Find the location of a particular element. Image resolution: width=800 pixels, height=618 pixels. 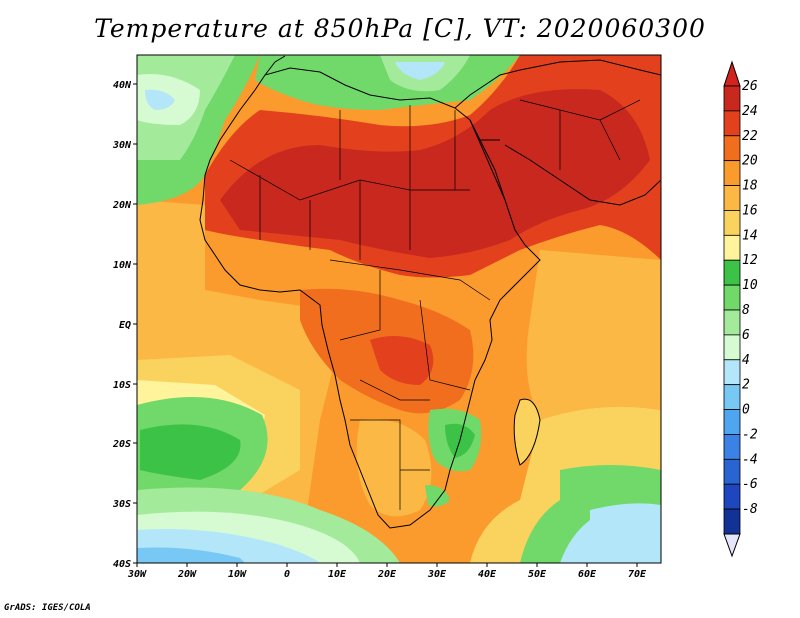

field-sahara-hottest is located at coordinates (435, 173).